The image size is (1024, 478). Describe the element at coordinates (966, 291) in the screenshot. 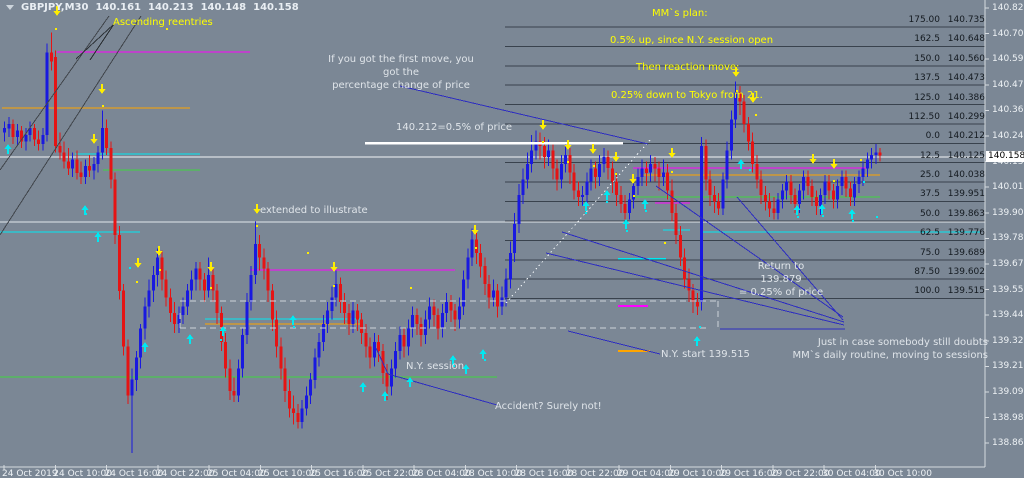

I see `fib-price-label: 139.515` at that location.